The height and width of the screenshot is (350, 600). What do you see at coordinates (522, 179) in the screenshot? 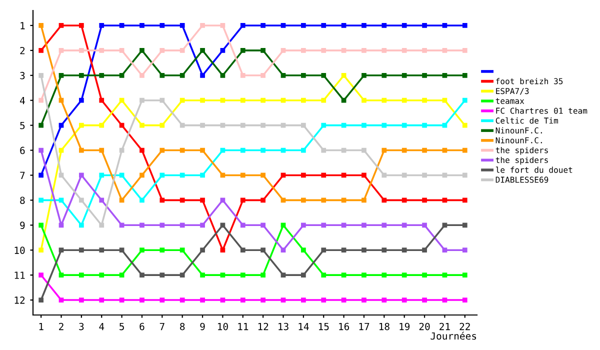
I see `legend-label: DIABLESSE69` at bounding box center [522, 179].